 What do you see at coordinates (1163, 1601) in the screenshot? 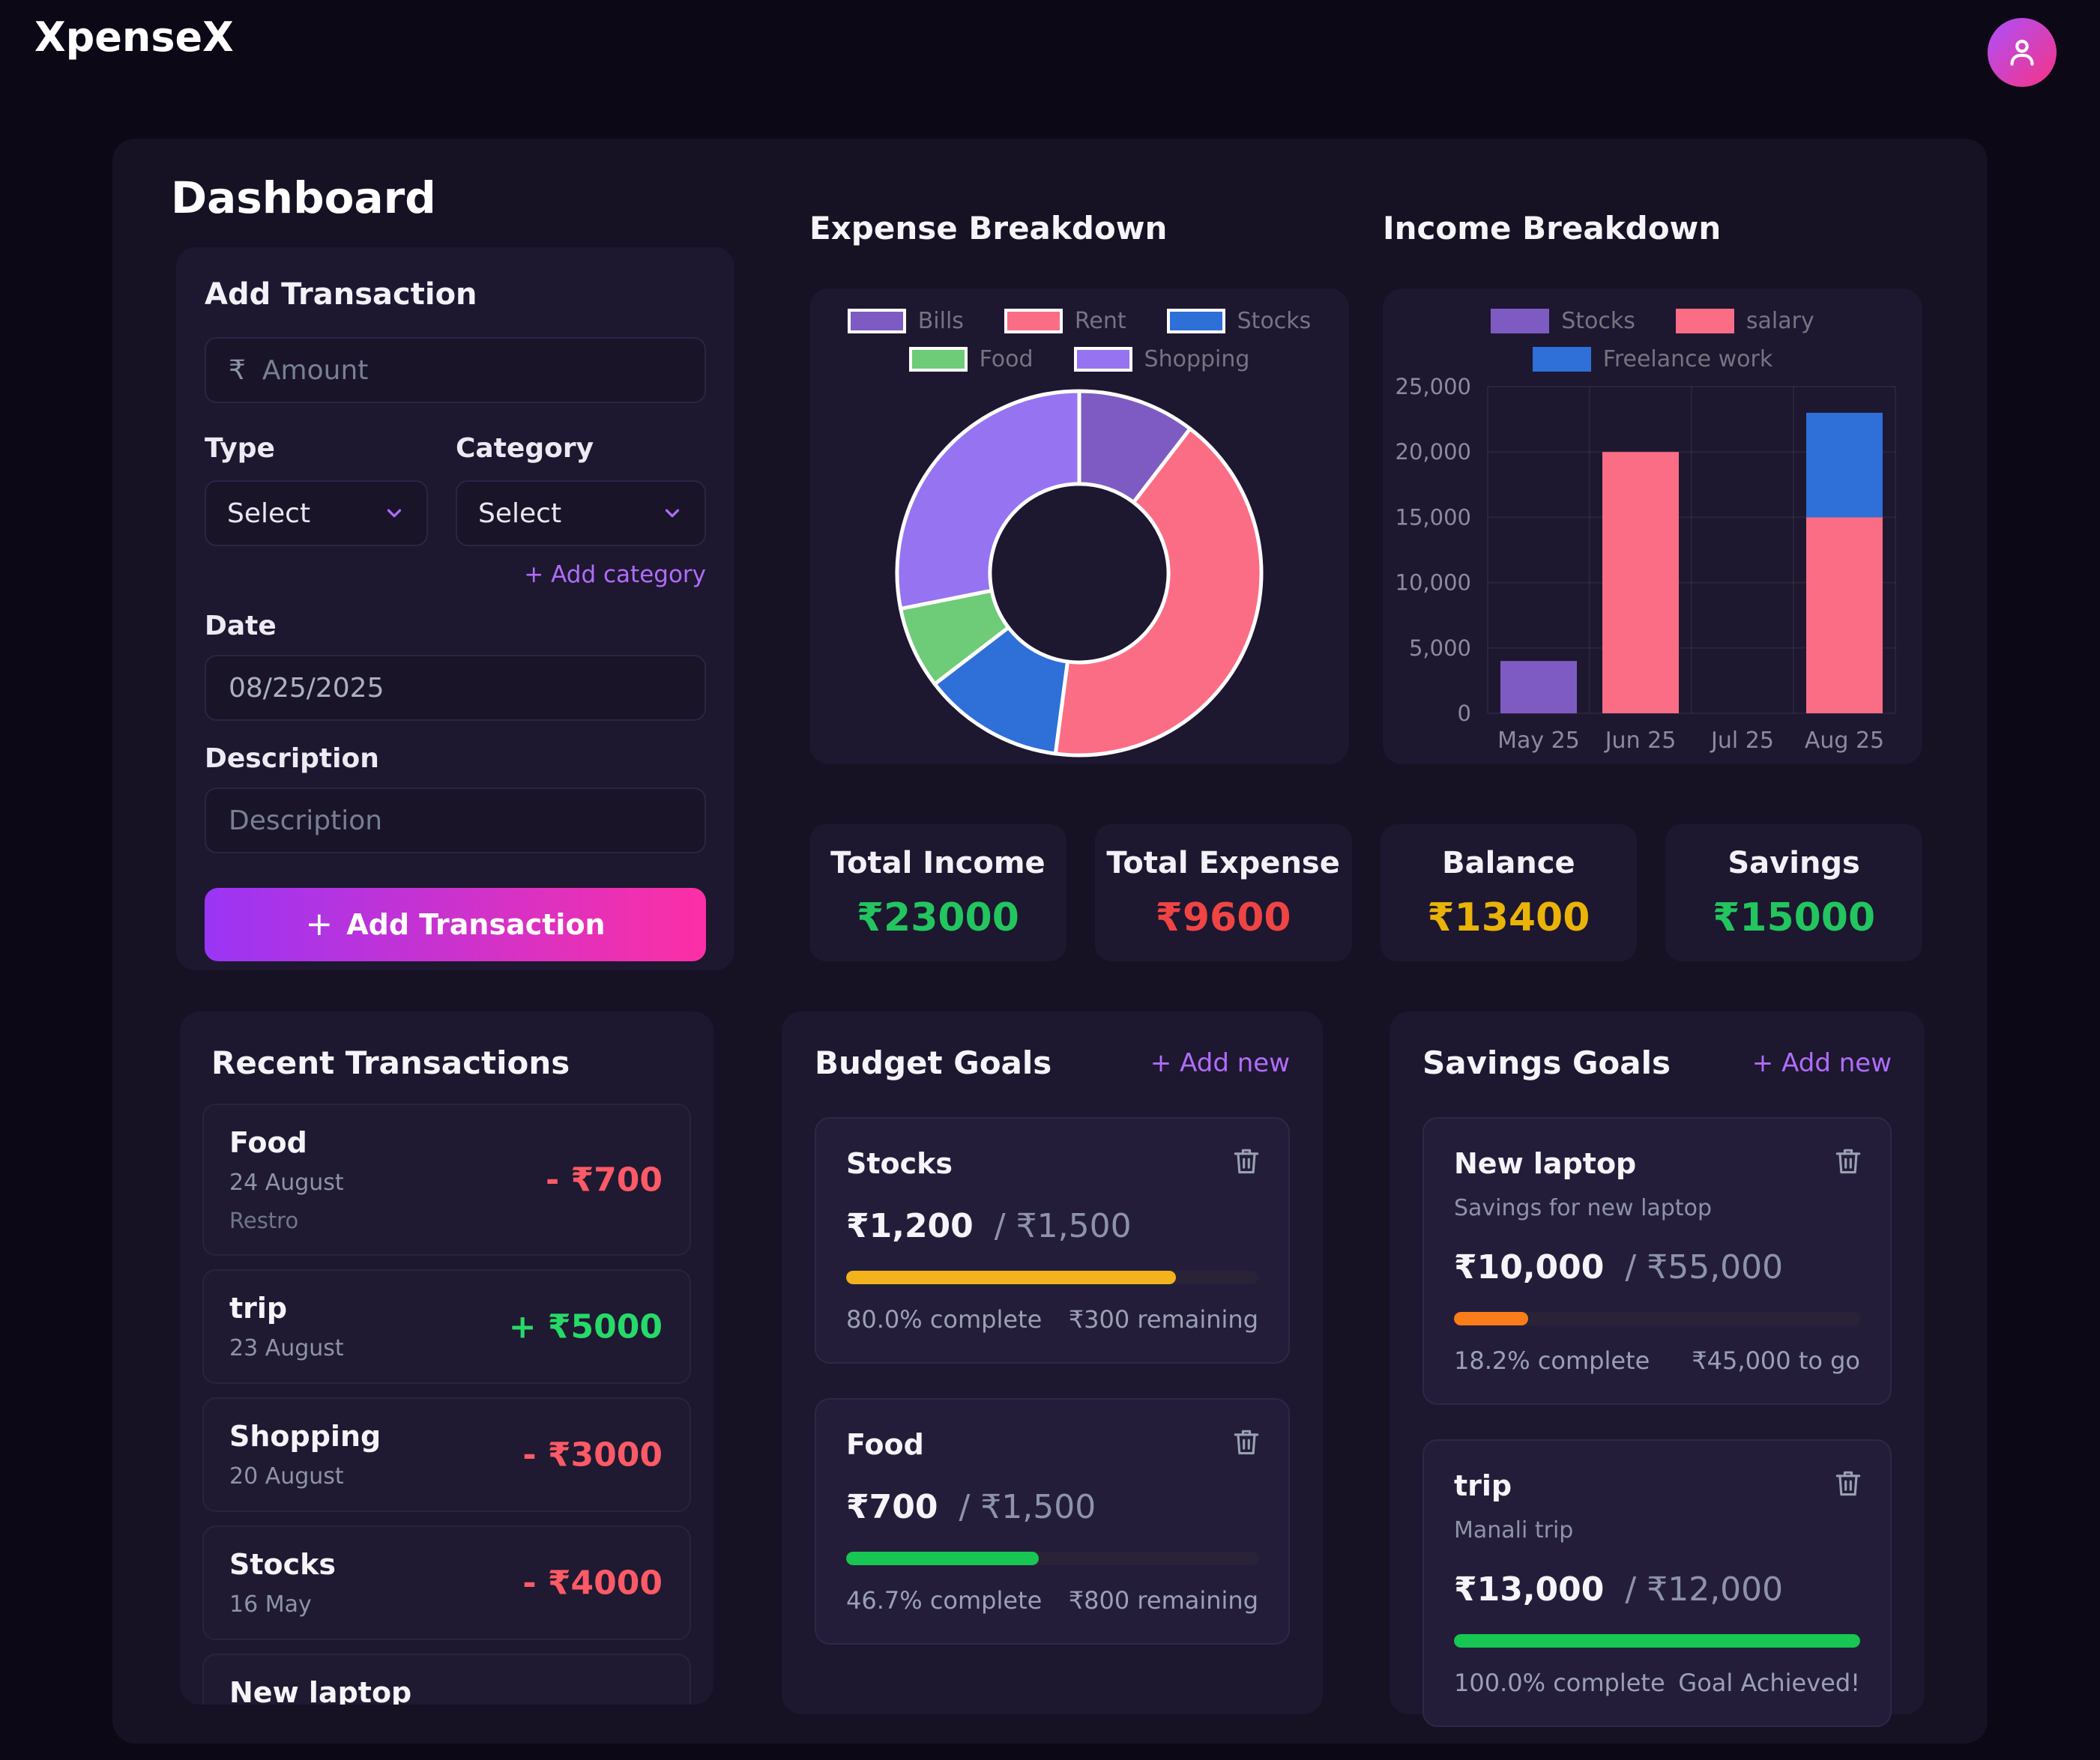
I see `goal-remaining: ₹800 remaining` at bounding box center [1163, 1601].